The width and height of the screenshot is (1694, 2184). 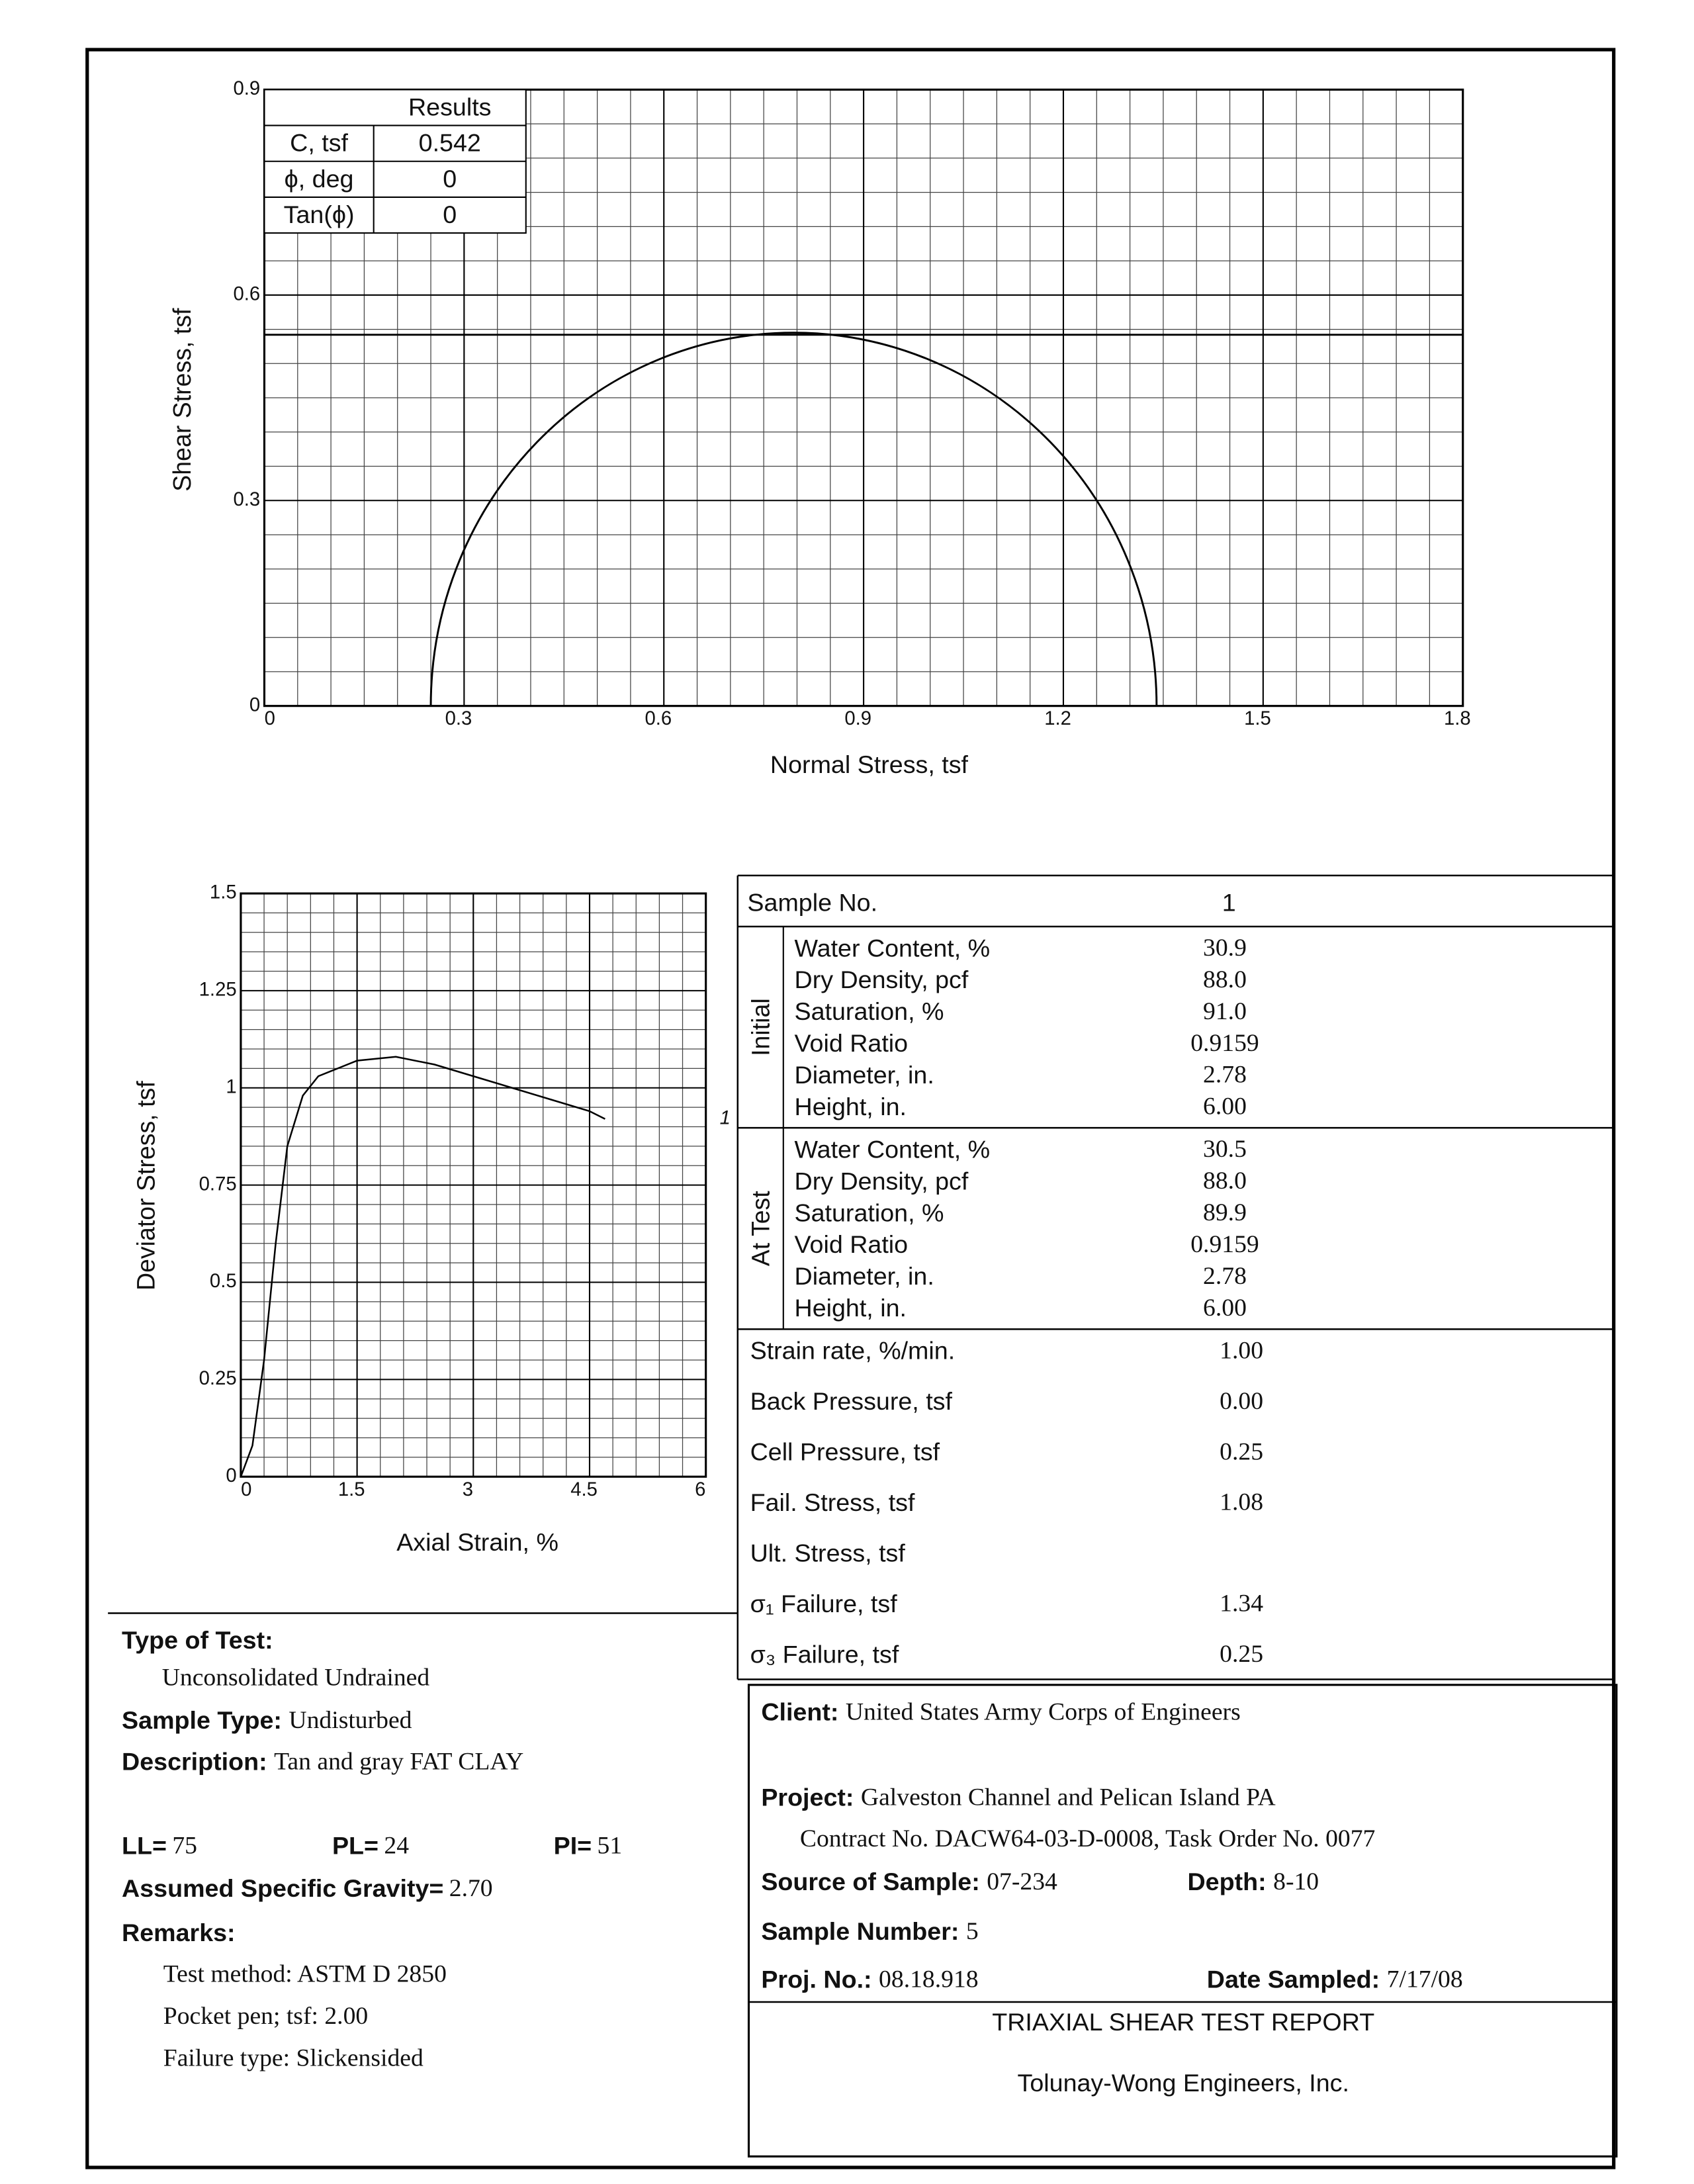 I want to click on row-value: 1.08, so click(x=1241, y=1502).